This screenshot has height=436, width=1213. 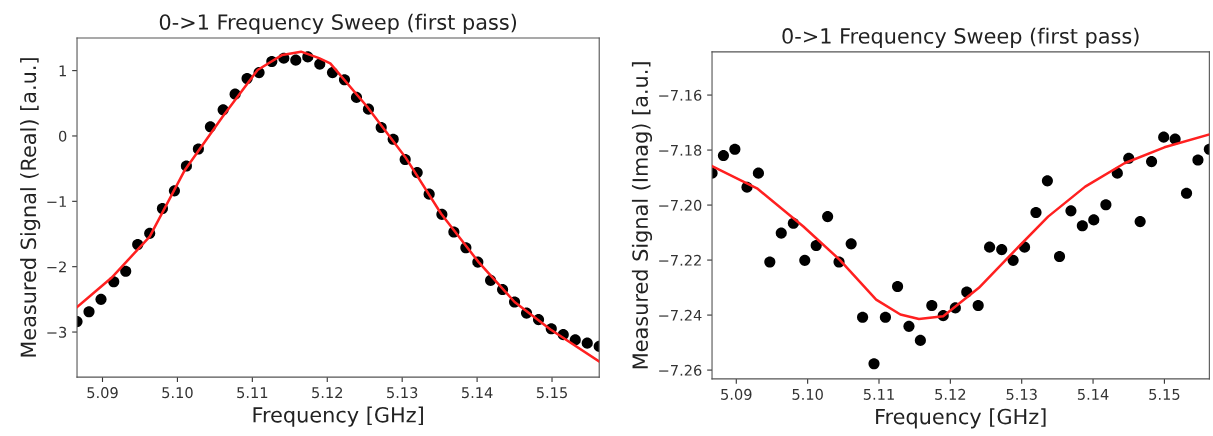 I want to click on y-tick-label: −7.20, so click(x=680, y=205).